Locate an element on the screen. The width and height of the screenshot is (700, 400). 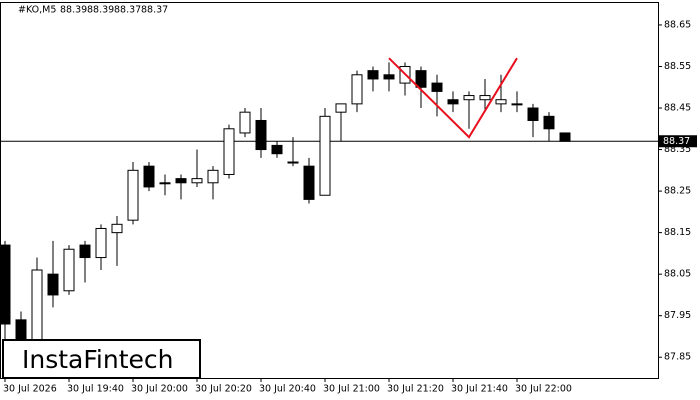
x-tick-label: 30 Jul 21:40 is located at coordinates (479, 389).